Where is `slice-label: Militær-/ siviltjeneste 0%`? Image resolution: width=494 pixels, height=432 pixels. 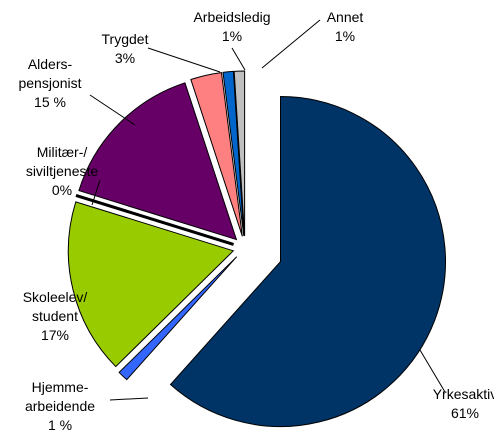
slice-label: Militær-/ siviltjeneste 0% is located at coordinates (62, 171).